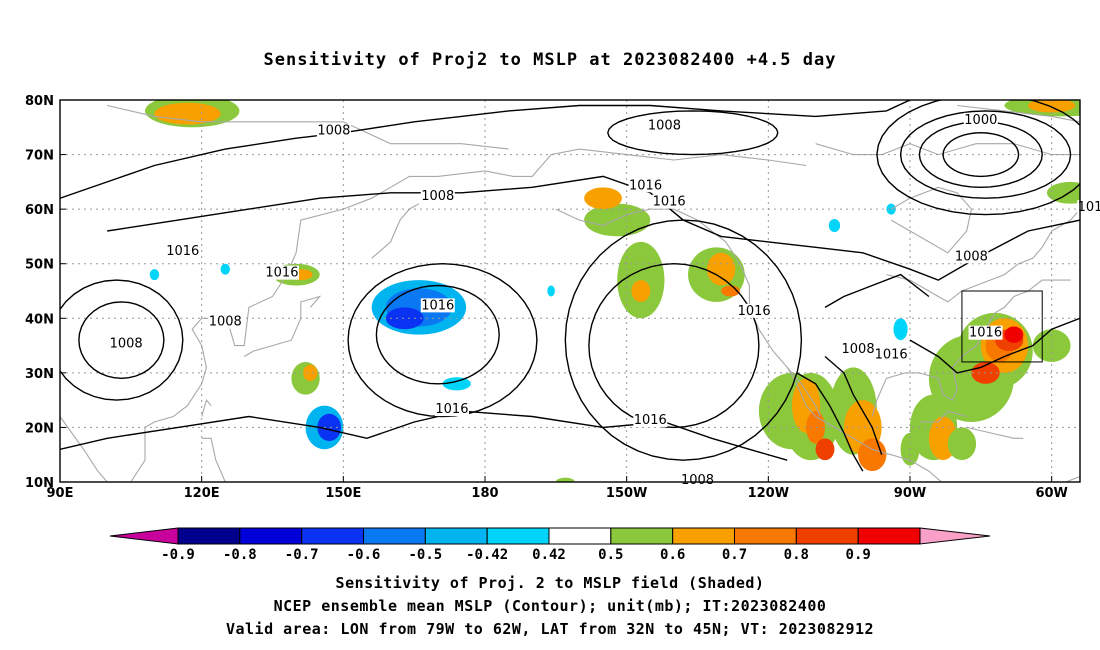  Describe the element at coordinates (178, 555) in the screenshot. I see `colorbar-tick-label: -0.9` at that location.